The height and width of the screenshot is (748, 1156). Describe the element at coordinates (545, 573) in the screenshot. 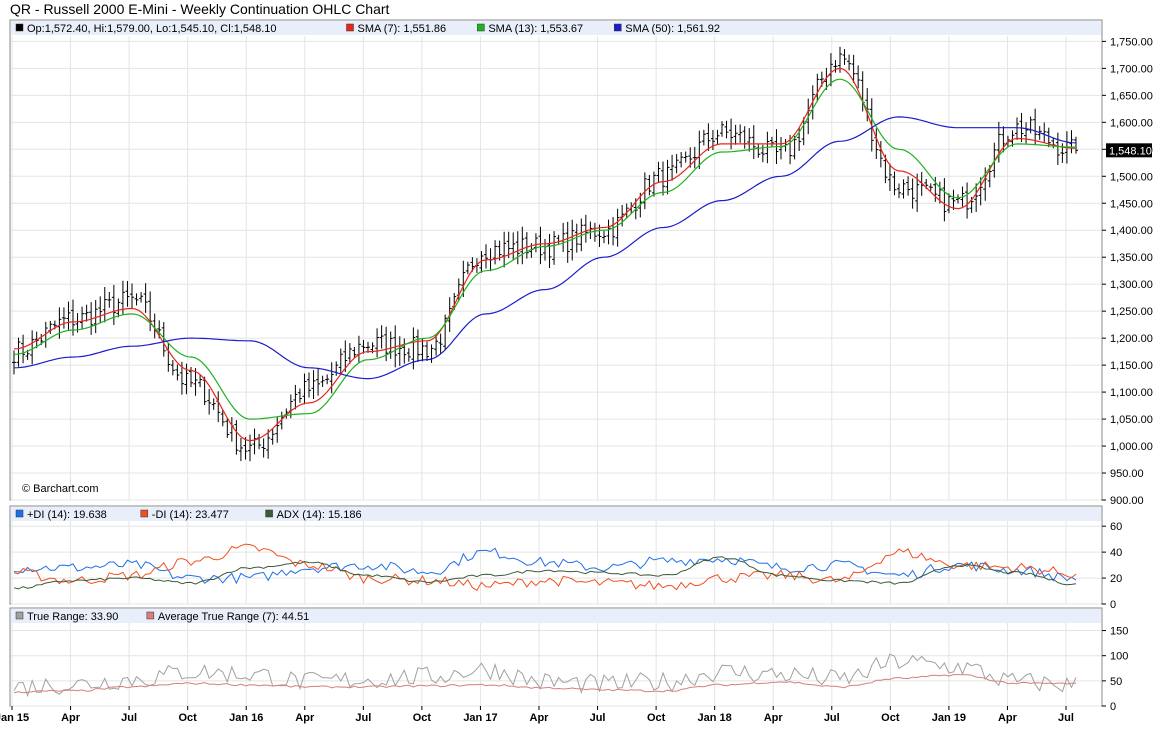

I see `adx-line` at that location.